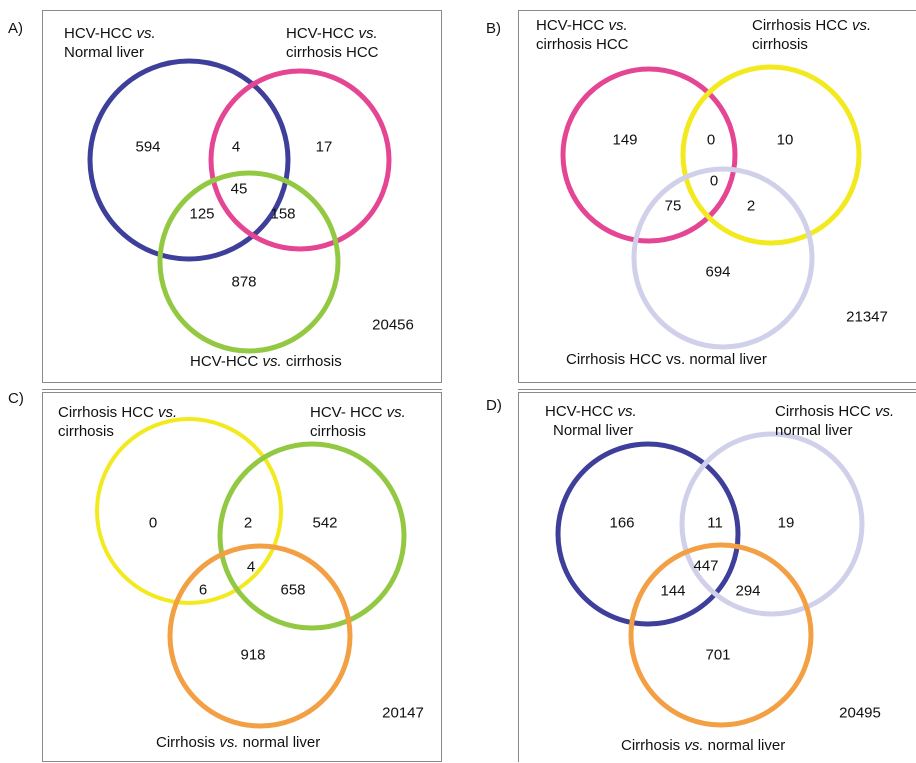 This screenshot has height=763, width=916. Describe the element at coordinates (706, 566) in the screenshot. I see `panel-d-count-r123: 447` at that location.